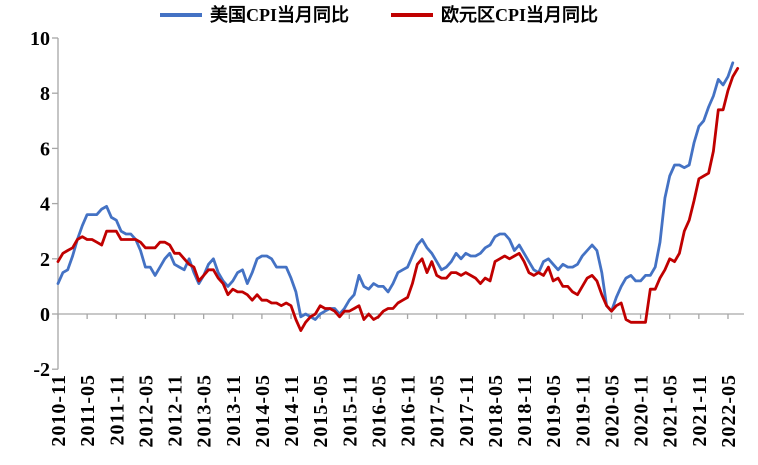  Describe the element at coordinates (176, 410) in the screenshot. I see `x-tick-label: 2012-11` at that location.